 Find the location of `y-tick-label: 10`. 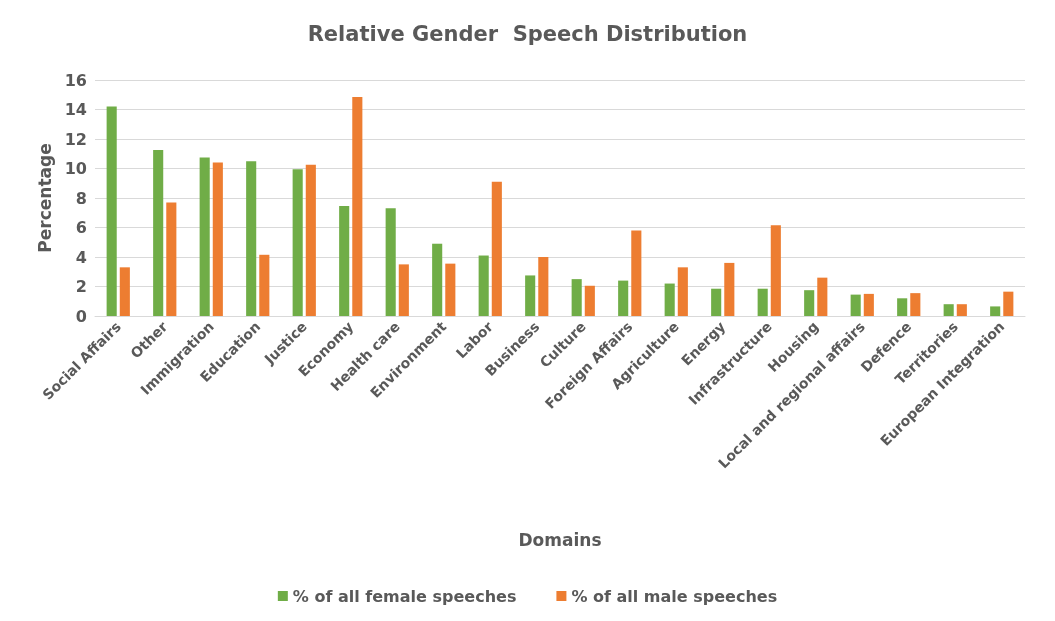

y-tick-label: 10 is located at coordinates (75, 168).